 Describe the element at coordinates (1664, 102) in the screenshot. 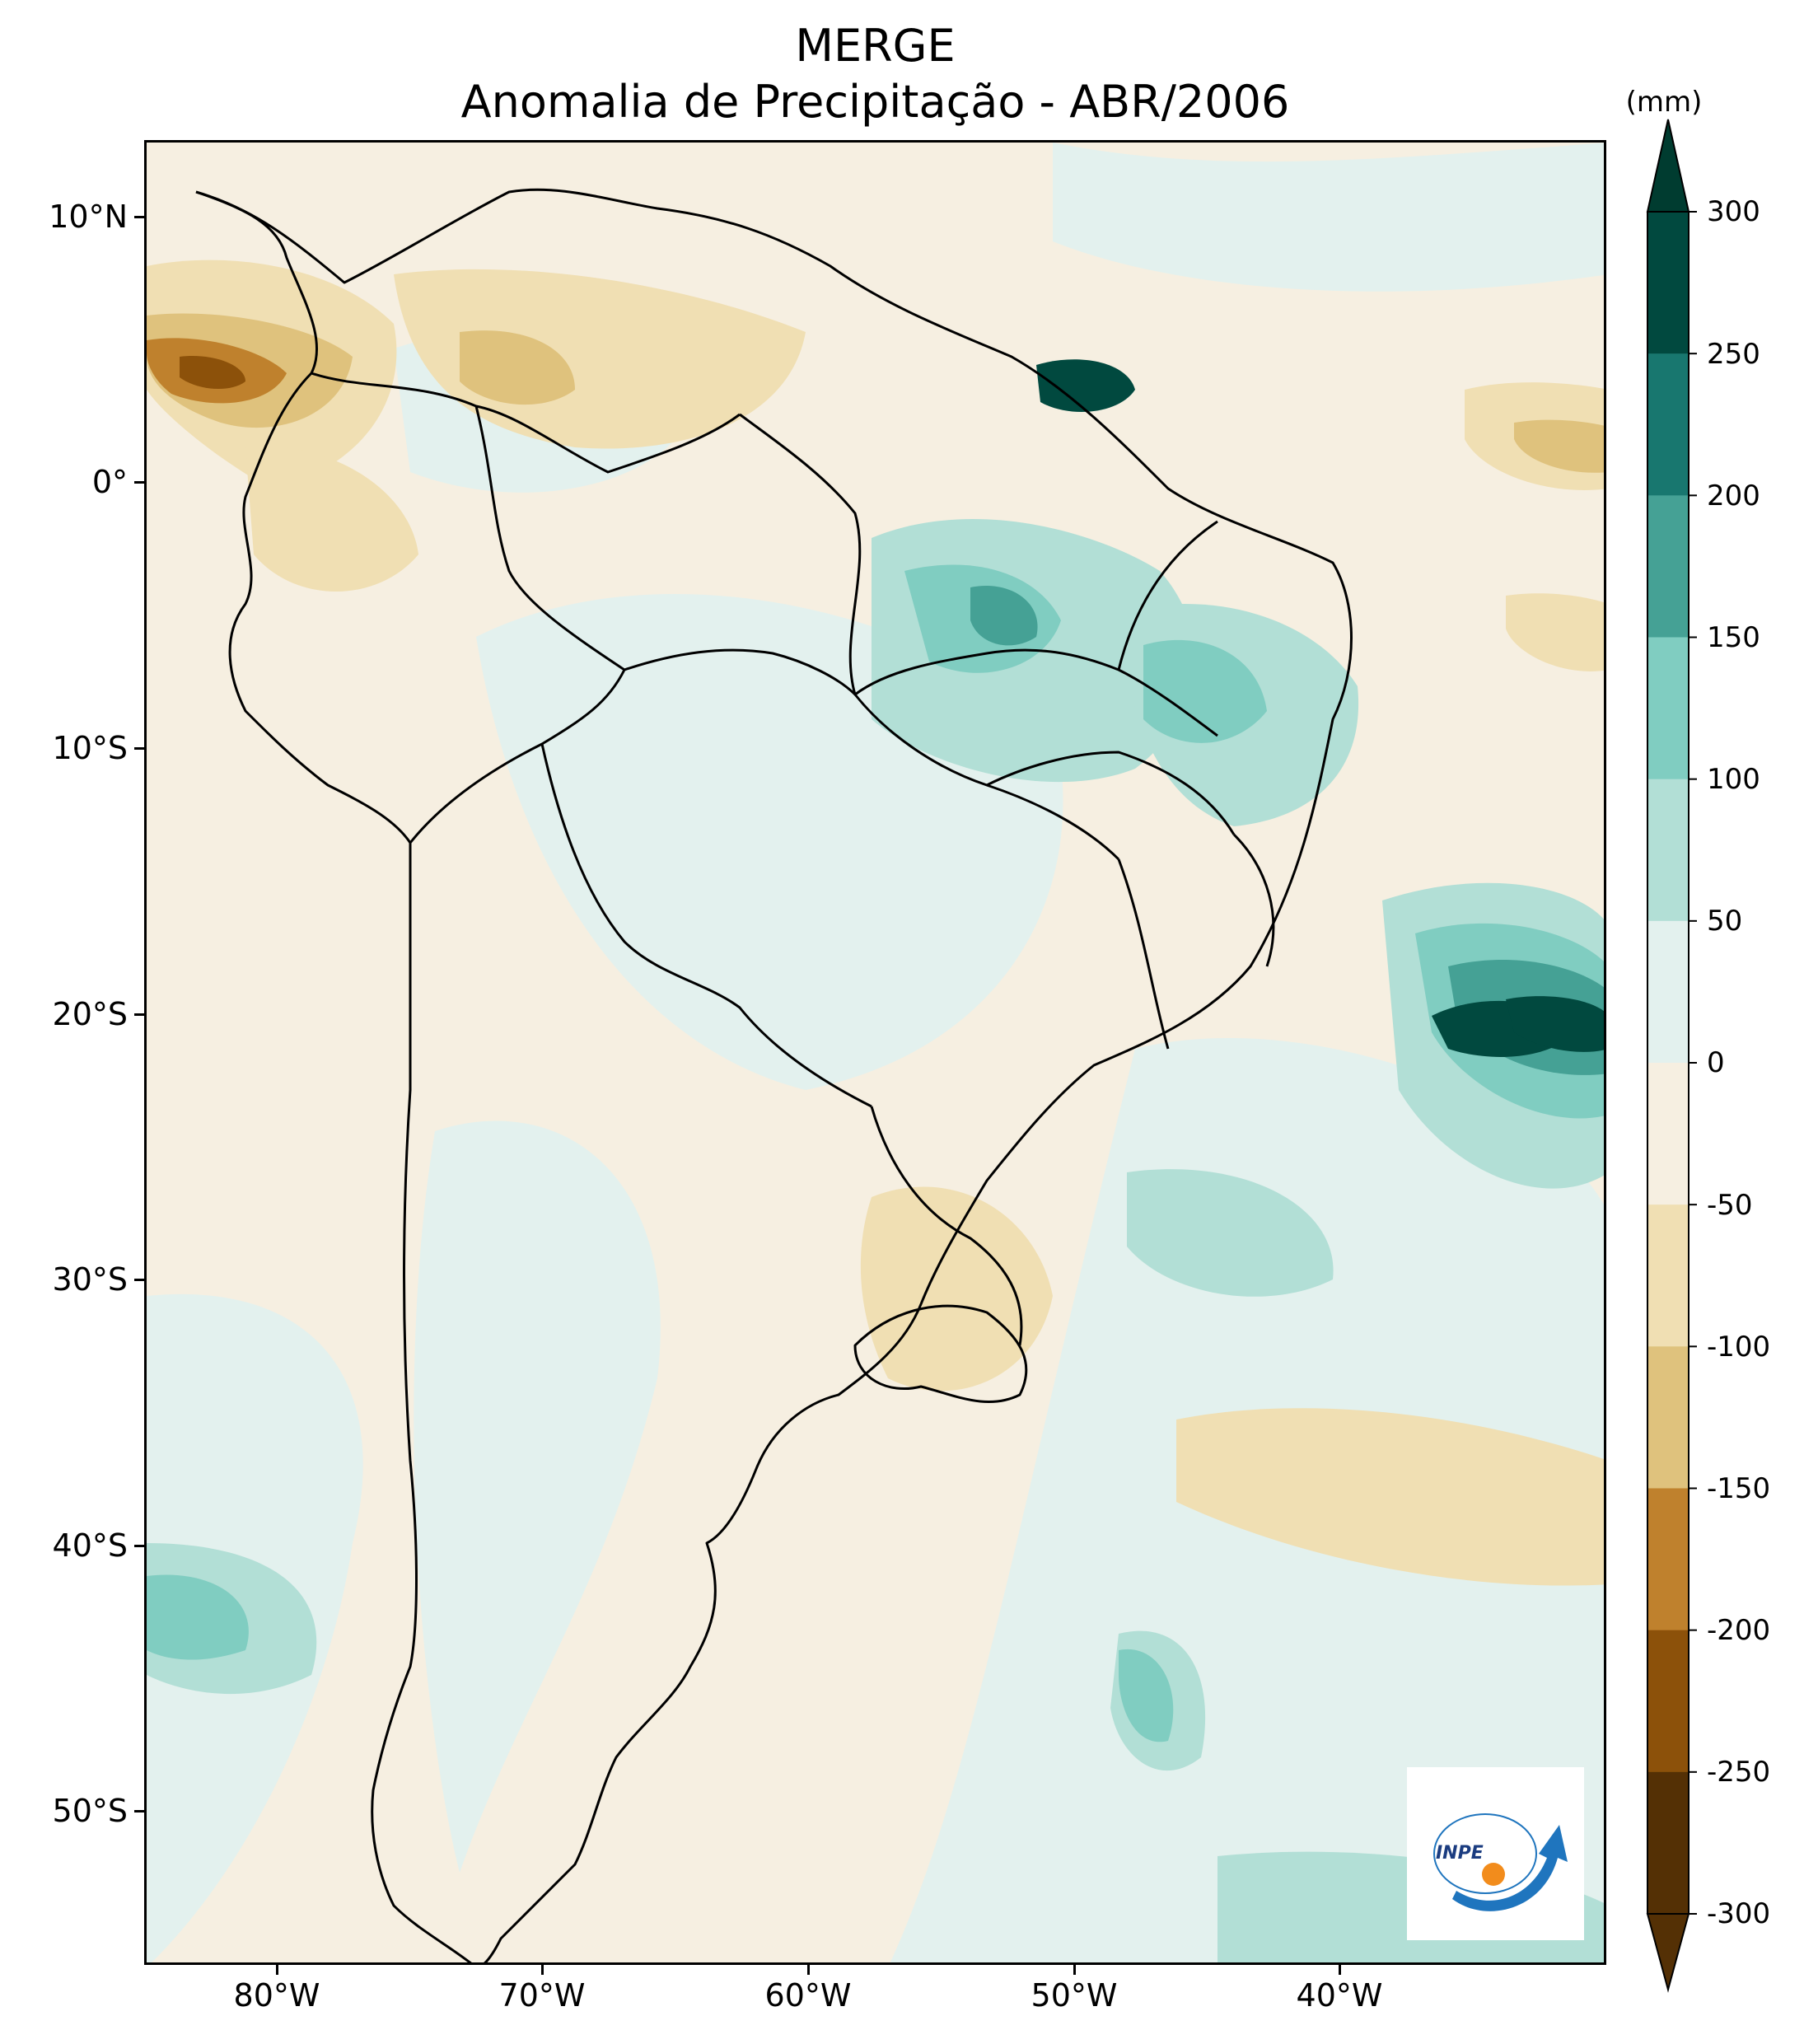

I see `colorbar-unit: (mm)` at that location.